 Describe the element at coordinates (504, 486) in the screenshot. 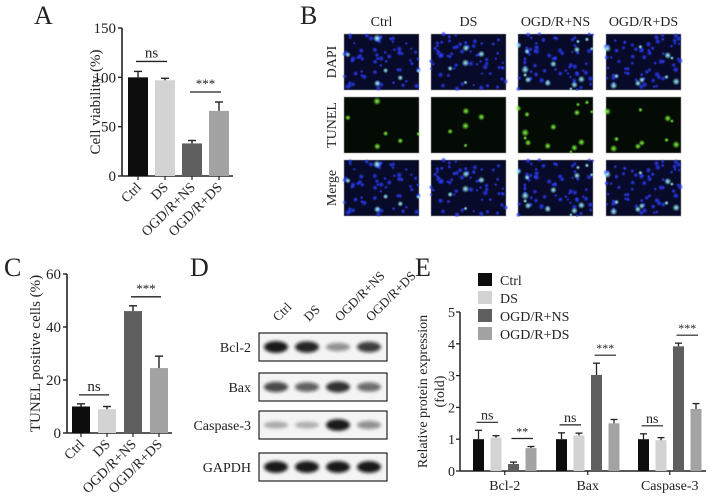

I see `x-category-label: Bcl-2` at that location.